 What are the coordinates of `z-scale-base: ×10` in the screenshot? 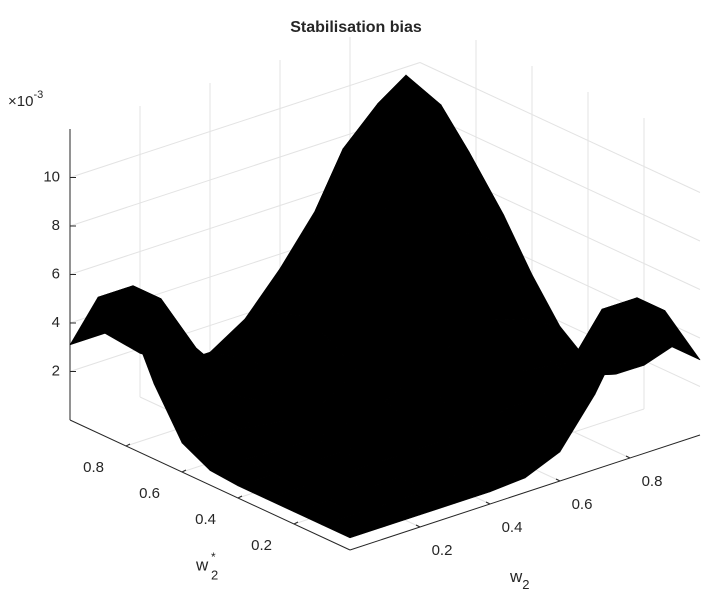 It's located at (20, 101).